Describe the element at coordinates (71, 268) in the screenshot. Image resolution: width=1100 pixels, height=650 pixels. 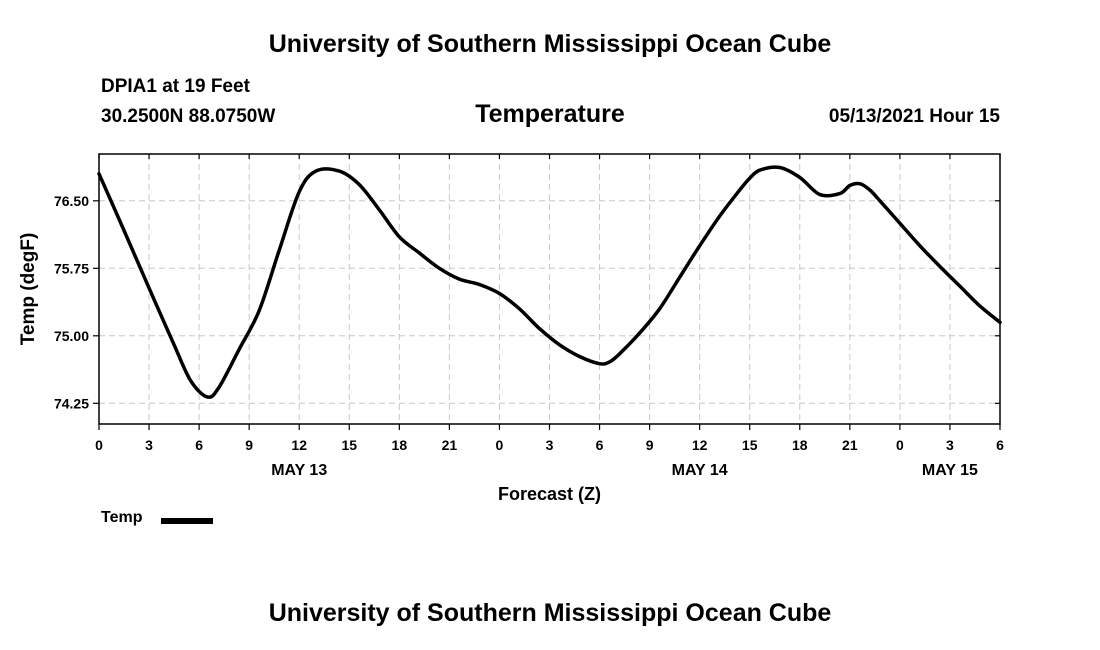
I see `y-tick-label: 75.75` at that location.